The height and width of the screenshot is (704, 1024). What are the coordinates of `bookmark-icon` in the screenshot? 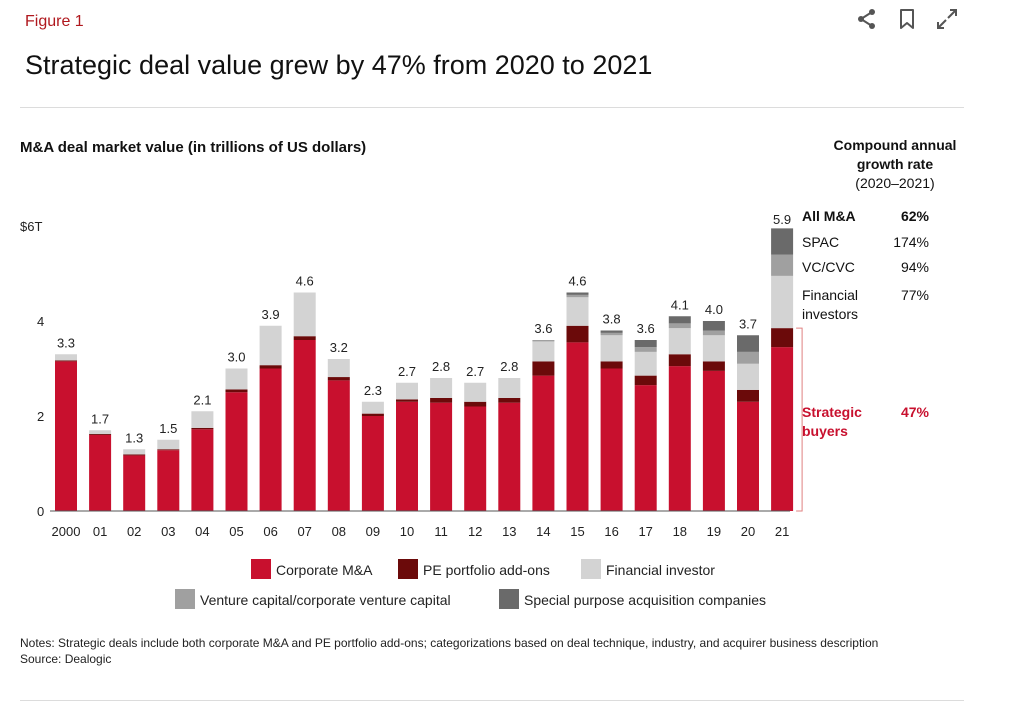 It's located at (907, 19).